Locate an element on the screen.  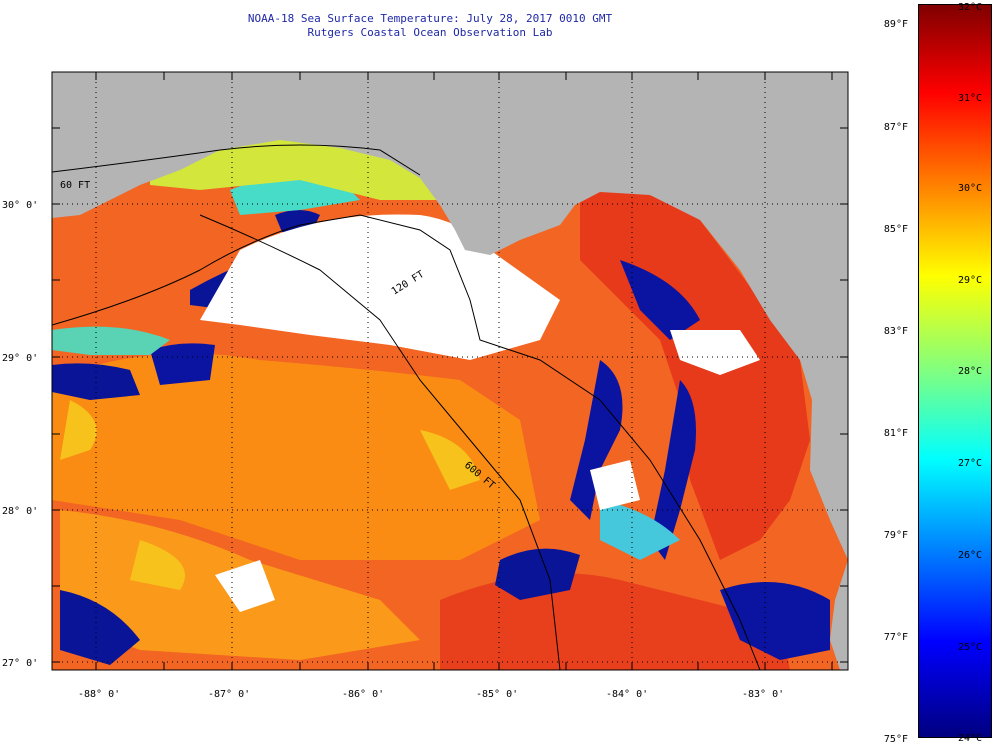
contour-label-60ft: 60 FT is located at coordinates (75, 185).